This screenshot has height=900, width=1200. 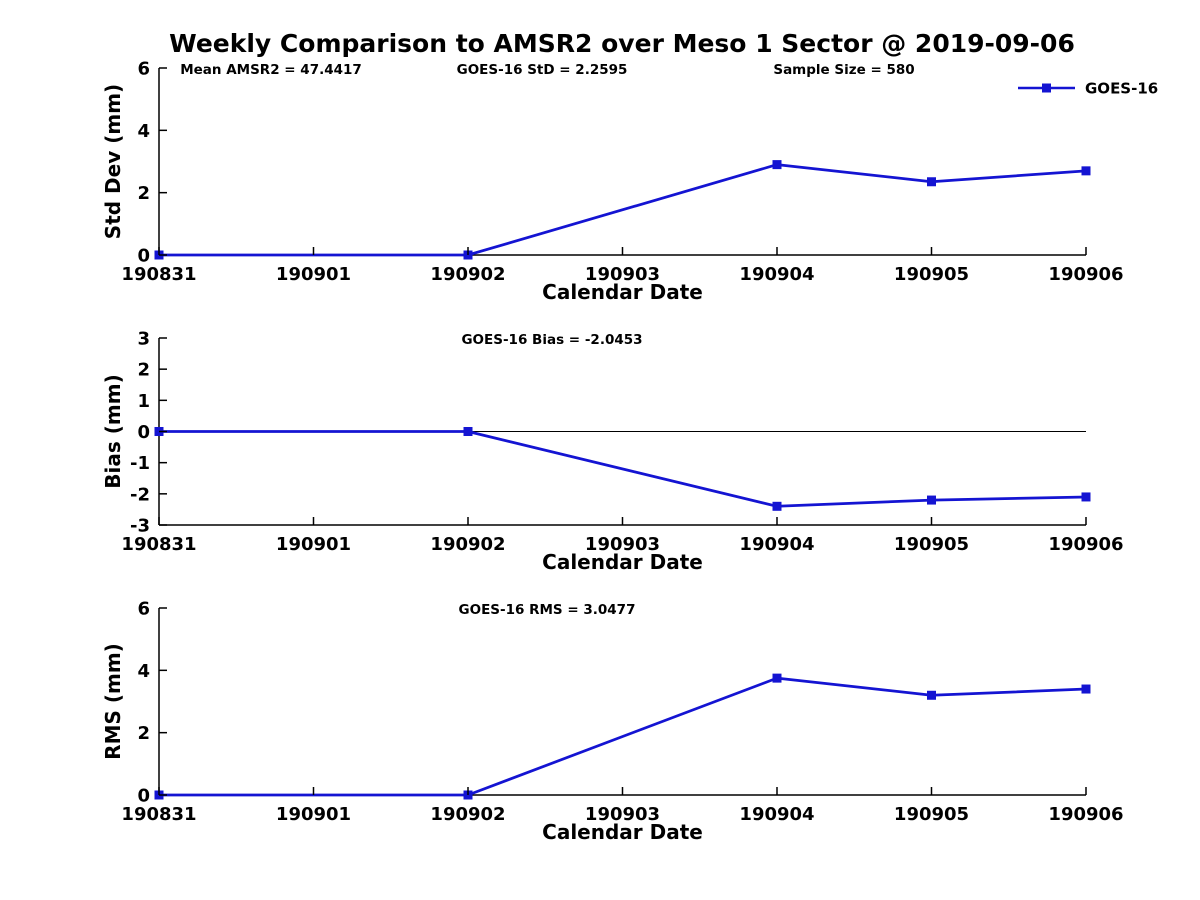 I want to click on y-tick-label: -3, so click(x=140, y=526).